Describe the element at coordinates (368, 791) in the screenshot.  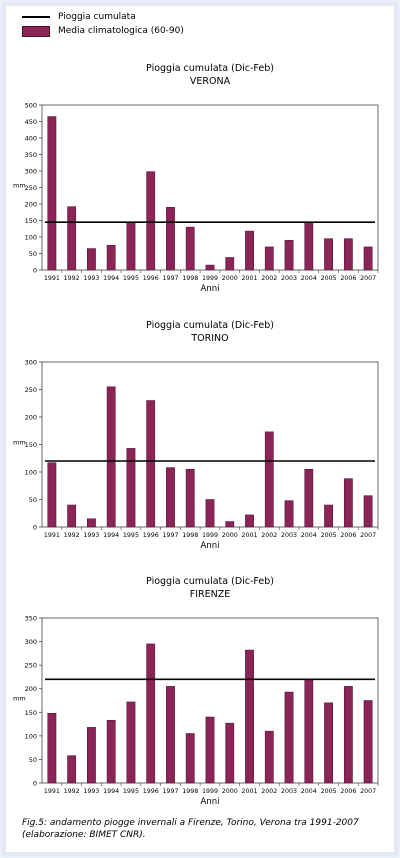
I see `x-tick-label: 2007` at that location.